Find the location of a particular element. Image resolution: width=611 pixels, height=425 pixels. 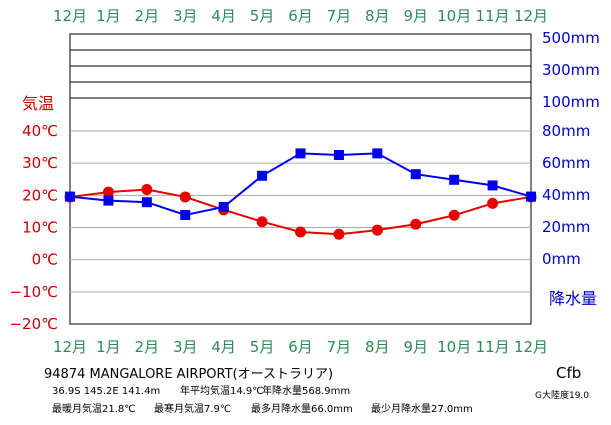

temperature-tick-label: 0℃ is located at coordinates (45, 260).